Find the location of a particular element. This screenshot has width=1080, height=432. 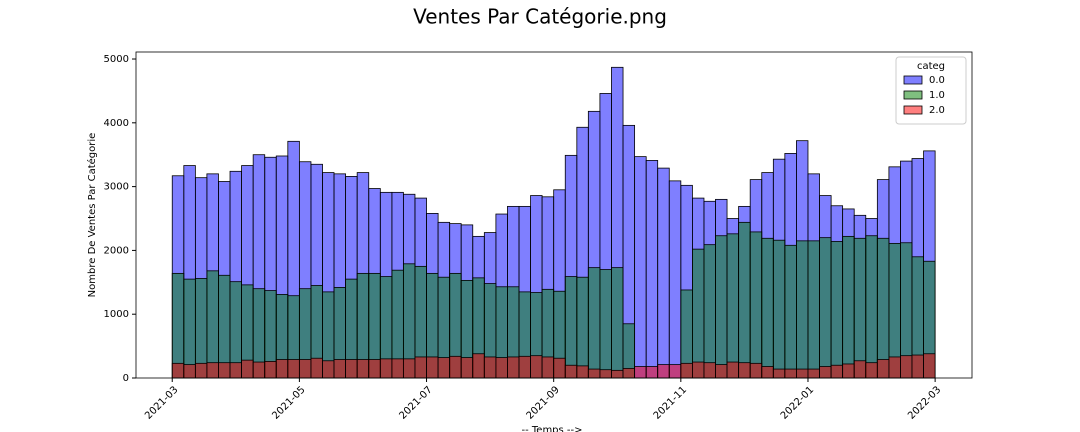

y-tick-label: 4000 is located at coordinates (116, 123).